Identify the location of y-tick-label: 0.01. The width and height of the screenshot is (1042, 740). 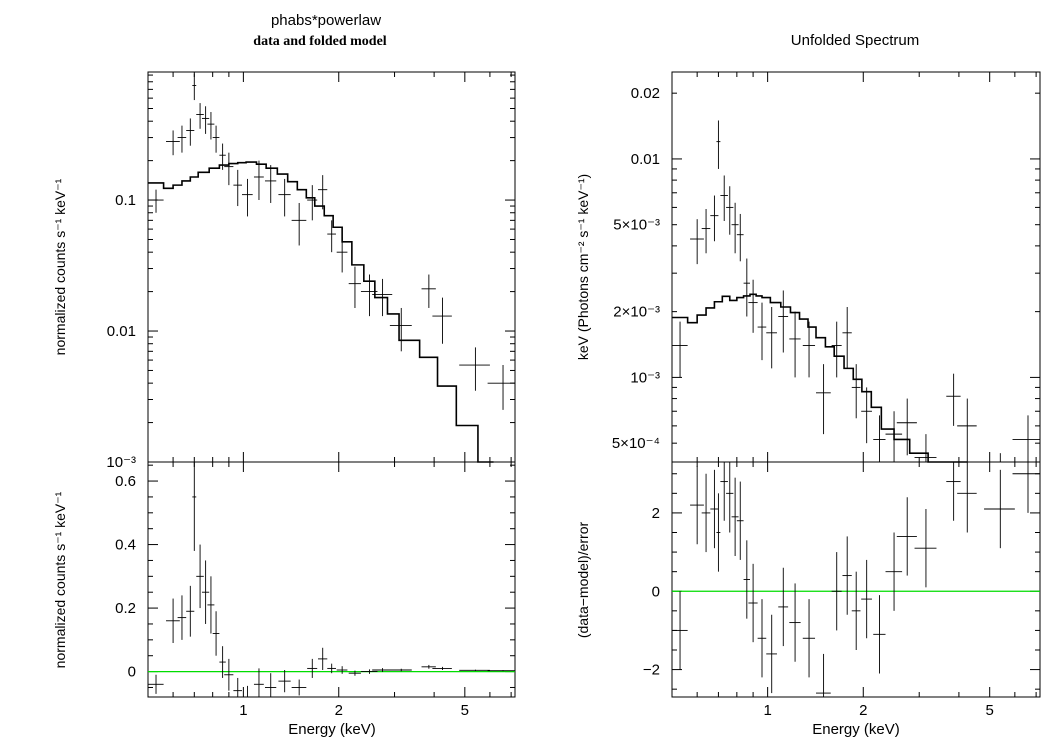
(645, 159).